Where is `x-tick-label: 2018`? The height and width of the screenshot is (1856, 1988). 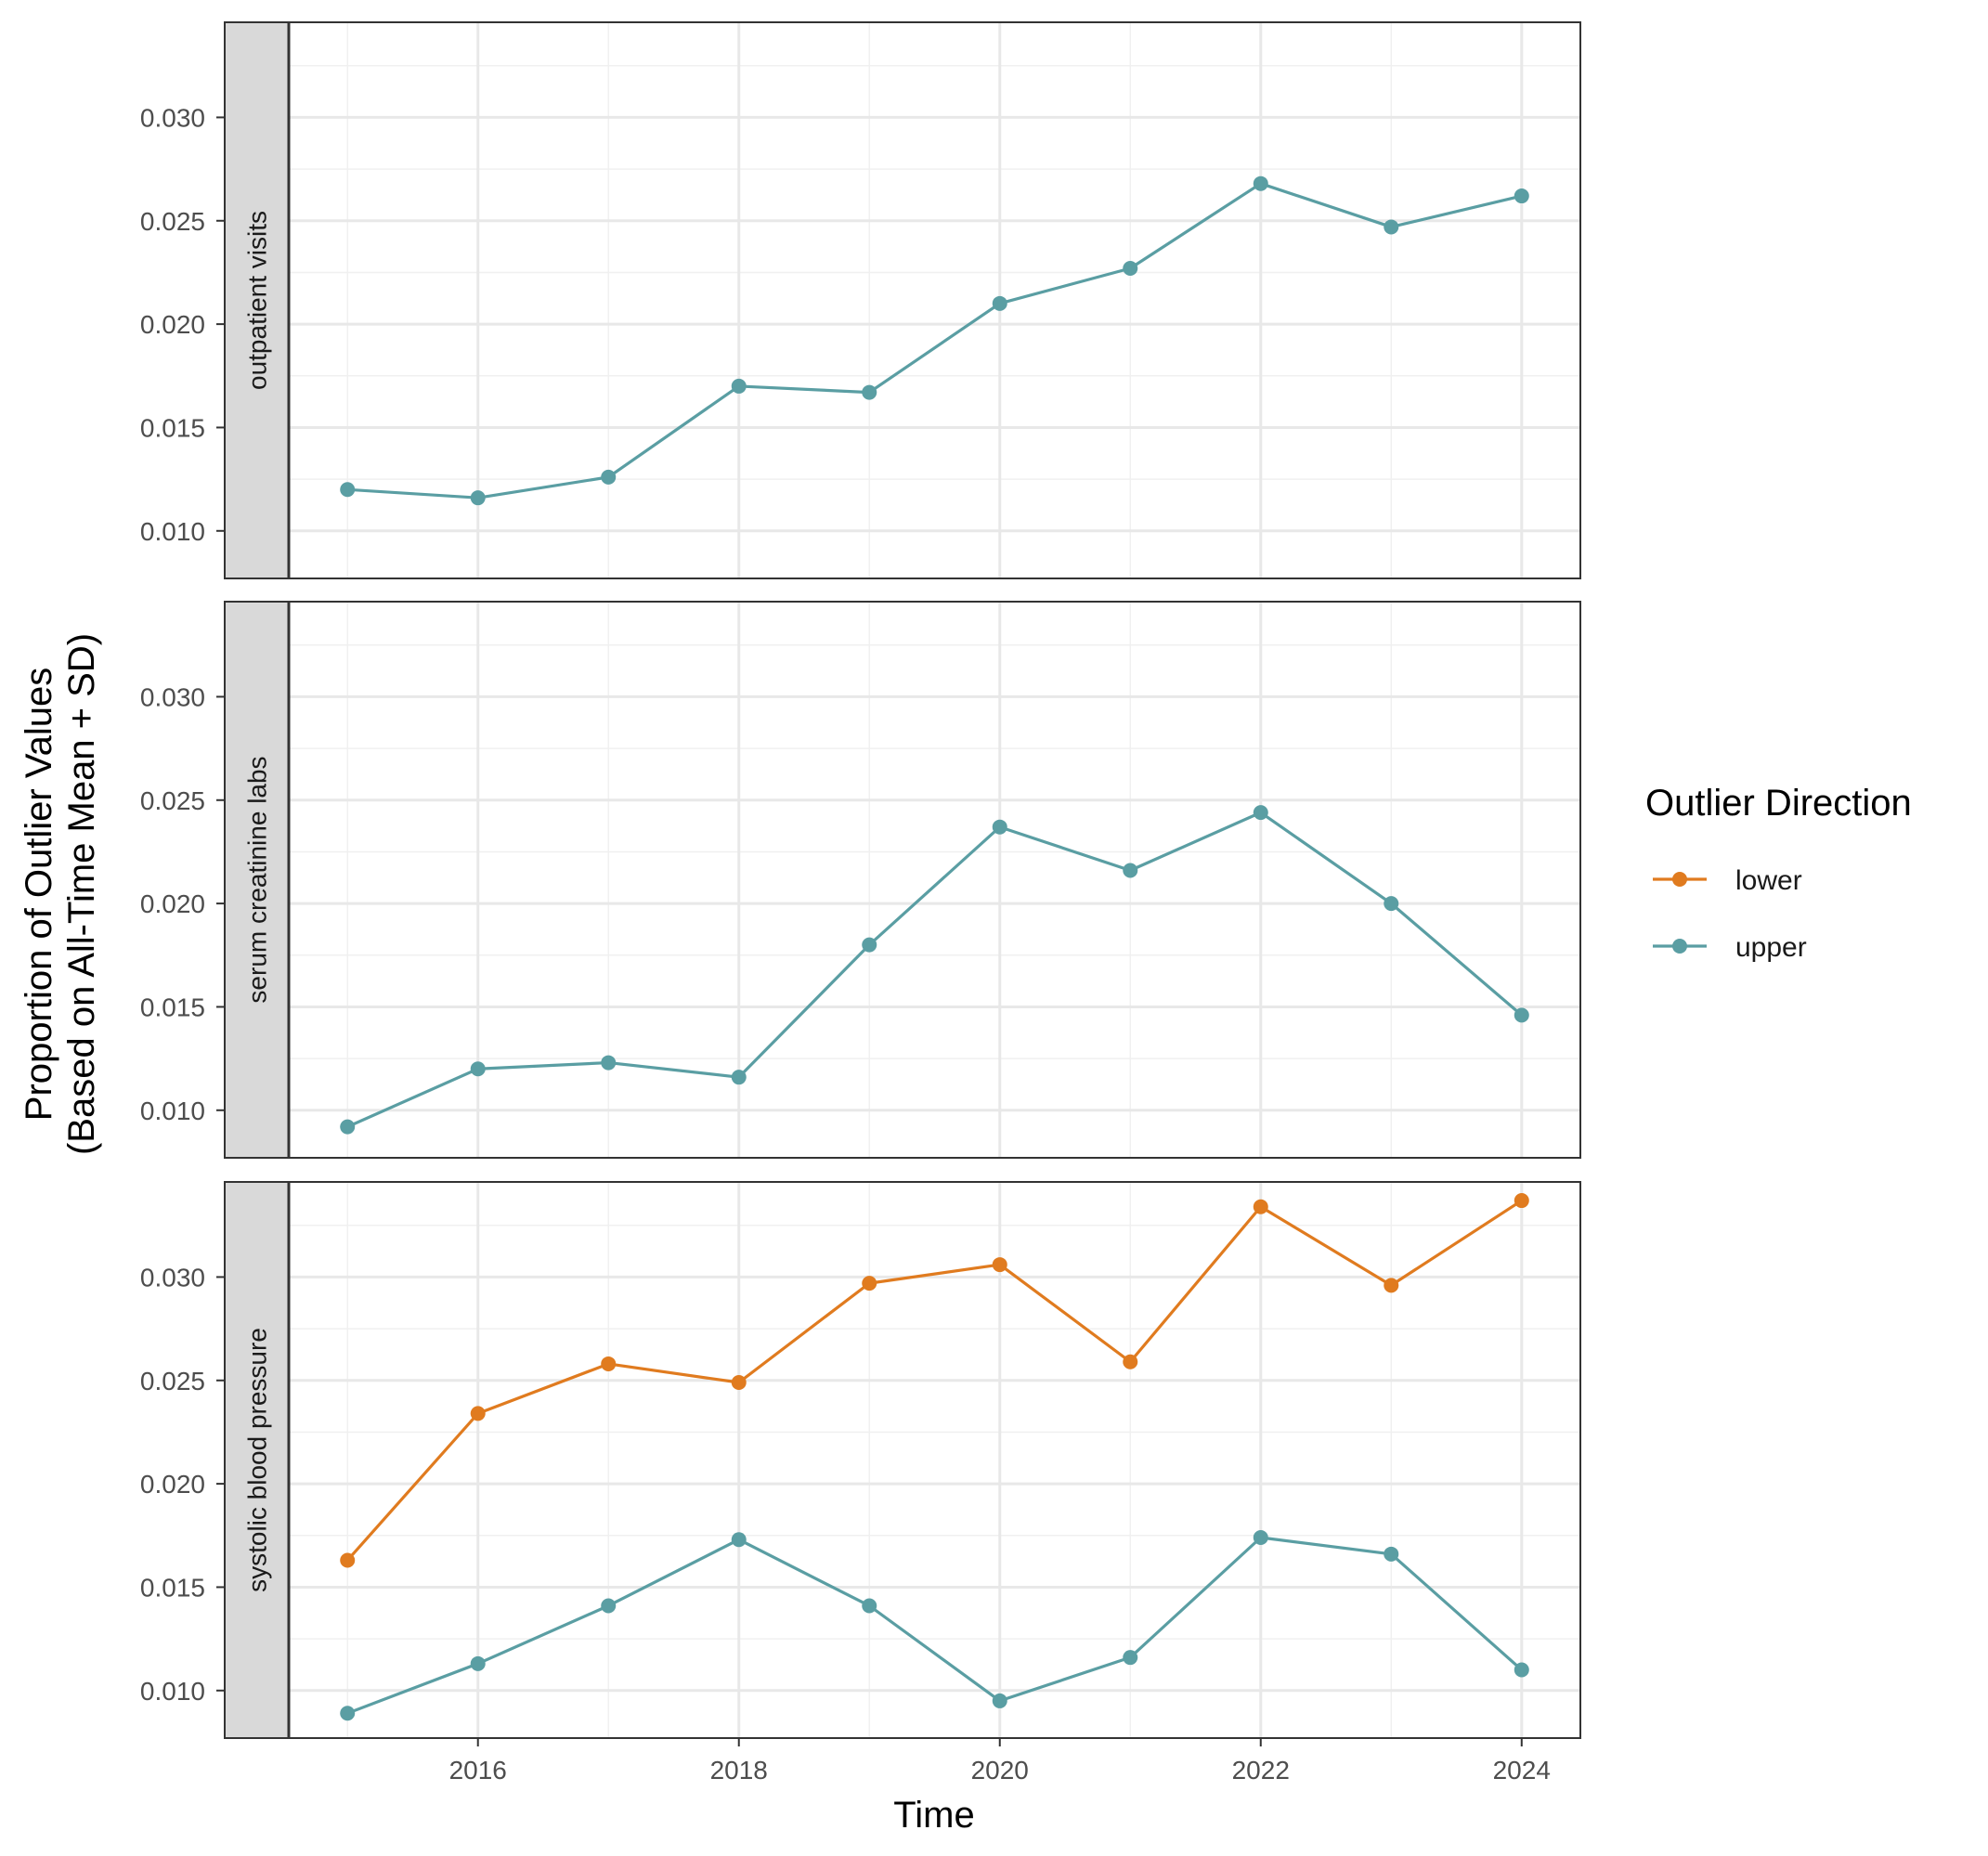
x-tick-label: 2018 is located at coordinates (739, 1770).